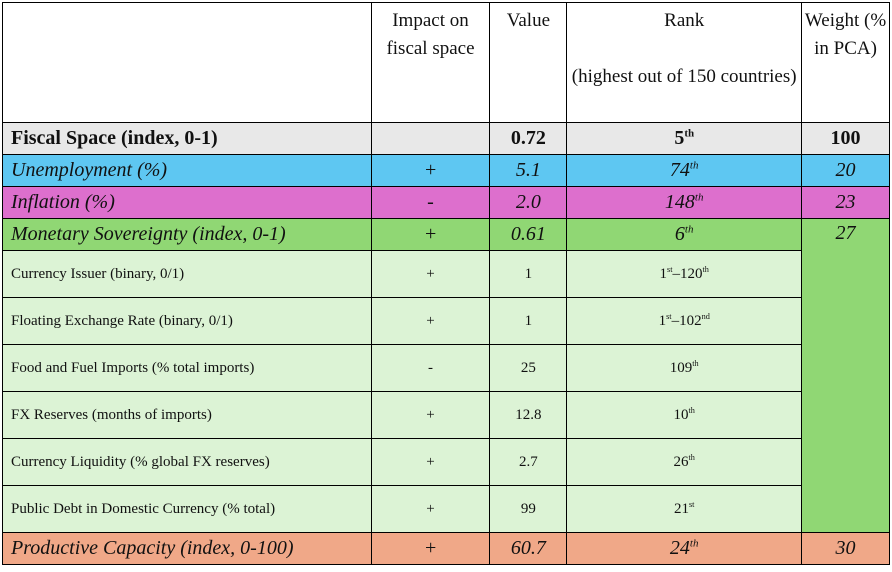  I want to click on header-impact: Impact on fiscal space, so click(430, 62).